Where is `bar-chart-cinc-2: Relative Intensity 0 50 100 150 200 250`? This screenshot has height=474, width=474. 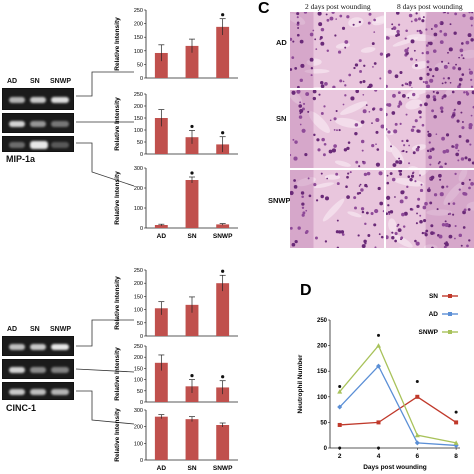
bar-chart-cinc-2: Relative Intensity 0 50 100 150 200 250 is located at coordinates (176, 375).